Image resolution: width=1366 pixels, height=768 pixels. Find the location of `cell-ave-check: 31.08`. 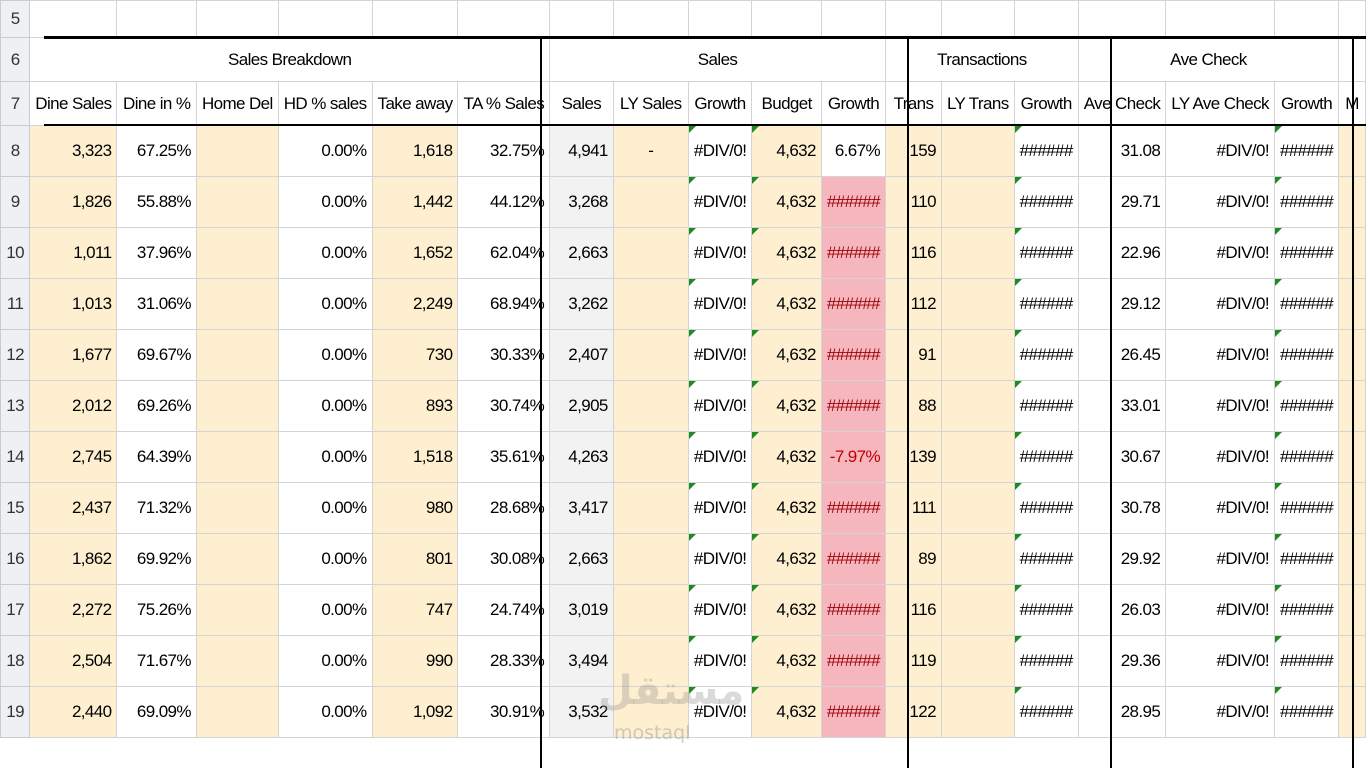

cell-ave-check: 31.08 is located at coordinates (1122, 151).